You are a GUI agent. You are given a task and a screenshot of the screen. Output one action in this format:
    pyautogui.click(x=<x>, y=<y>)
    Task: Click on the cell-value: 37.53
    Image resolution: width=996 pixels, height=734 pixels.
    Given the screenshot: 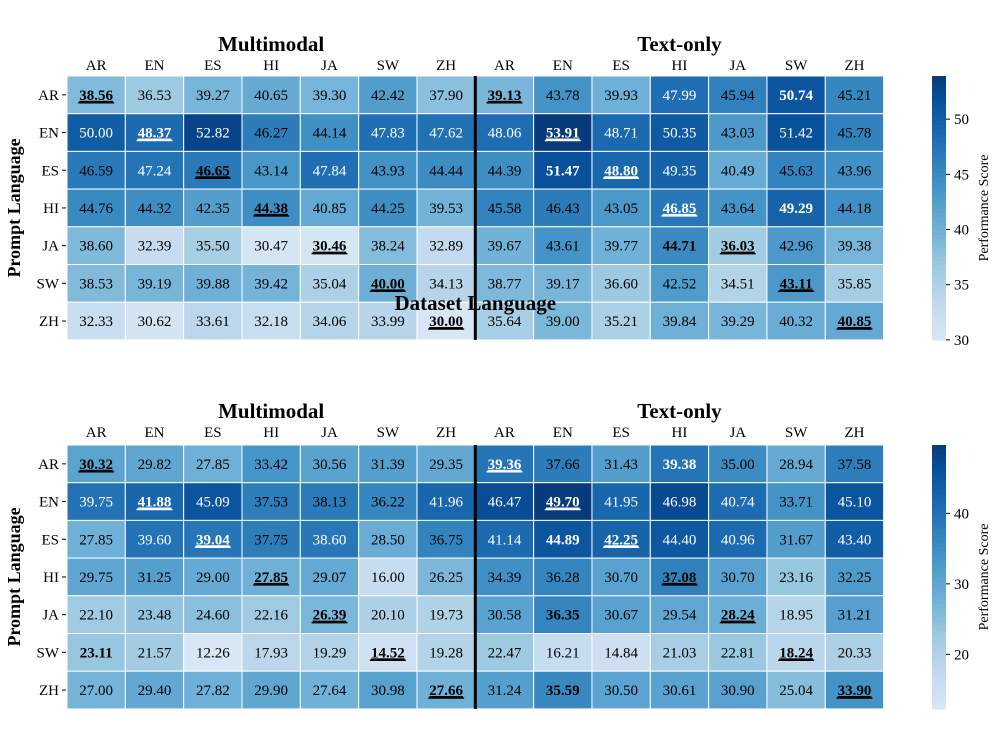 What is the action you would take?
    pyautogui.click(x=271, y=503)
    